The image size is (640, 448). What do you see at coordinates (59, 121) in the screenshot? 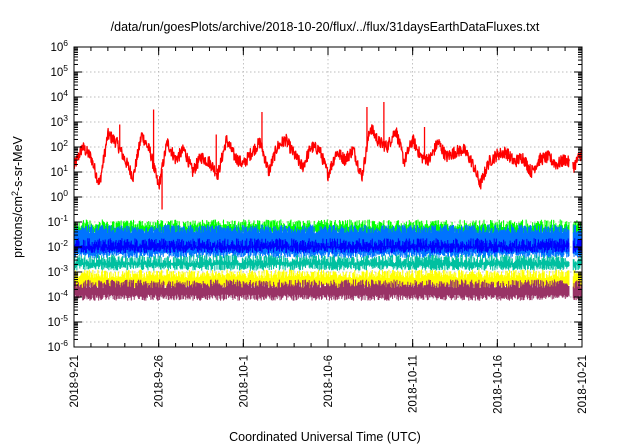
I see `y-tick-label: 10³` at bounding box center [59, 121].